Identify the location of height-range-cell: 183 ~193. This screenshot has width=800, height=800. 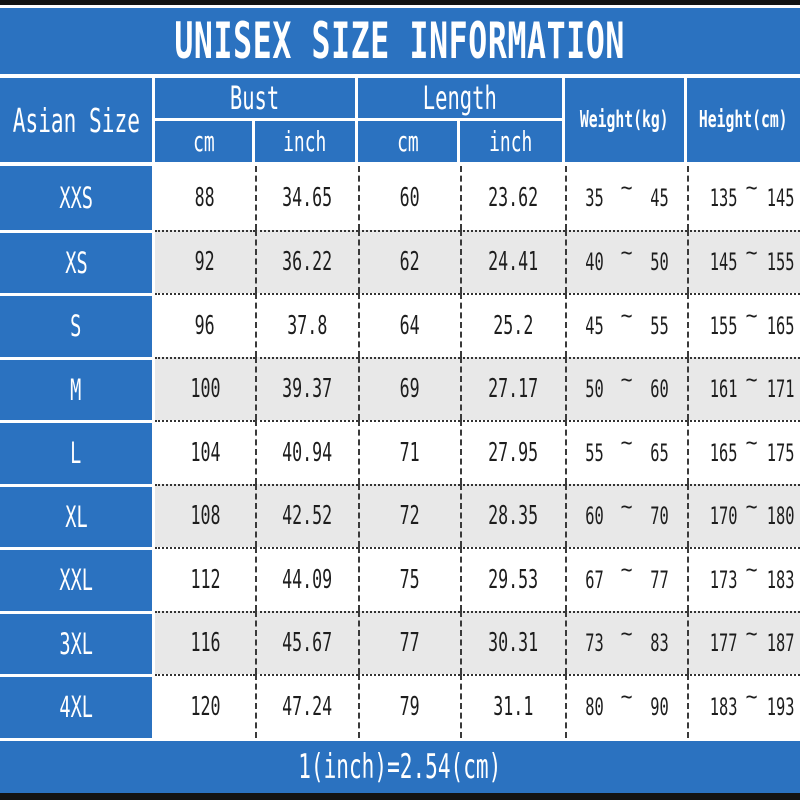
(743, 706).